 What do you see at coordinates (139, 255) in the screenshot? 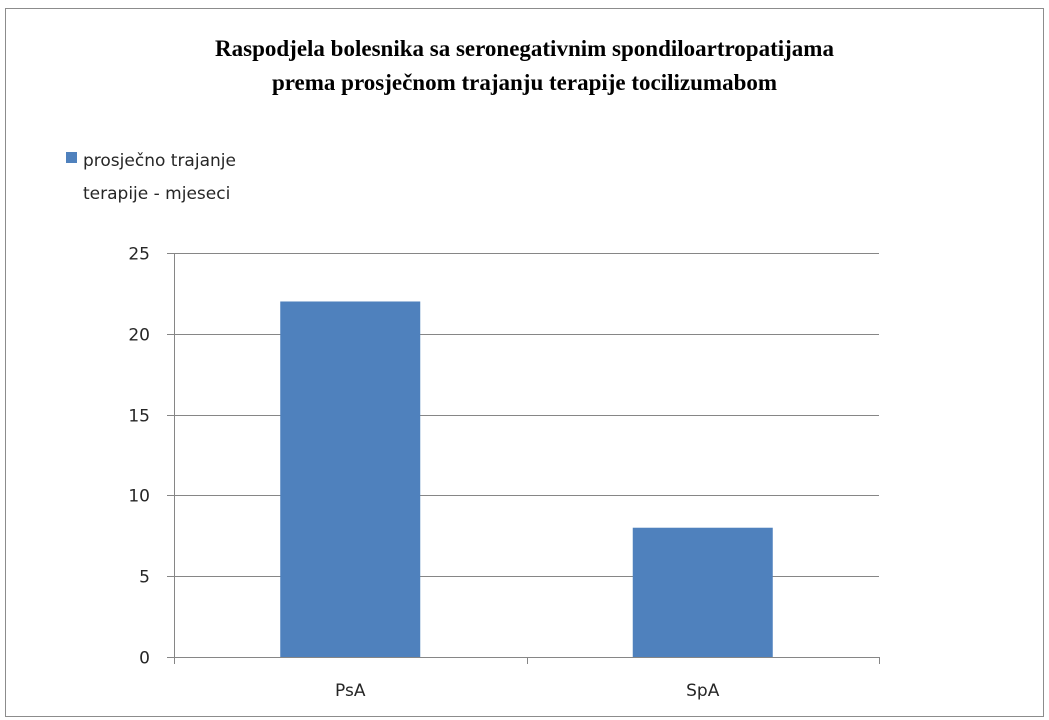
I see `y-tick-label: 25` at bounding box center [139, 255].